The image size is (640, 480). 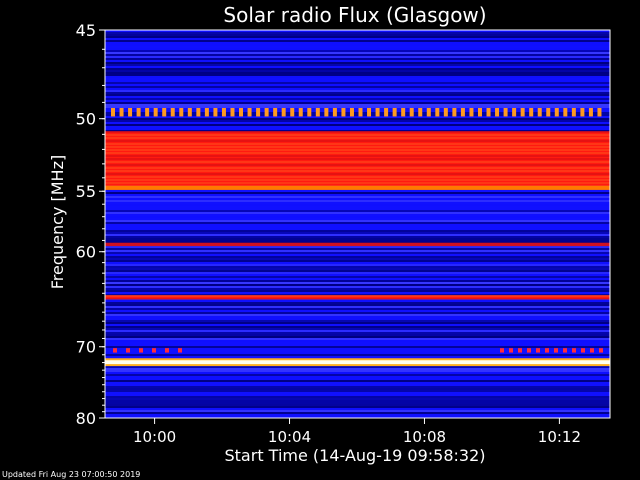 I want to click on y-tick-label: 45, so click(x=86, y=30).